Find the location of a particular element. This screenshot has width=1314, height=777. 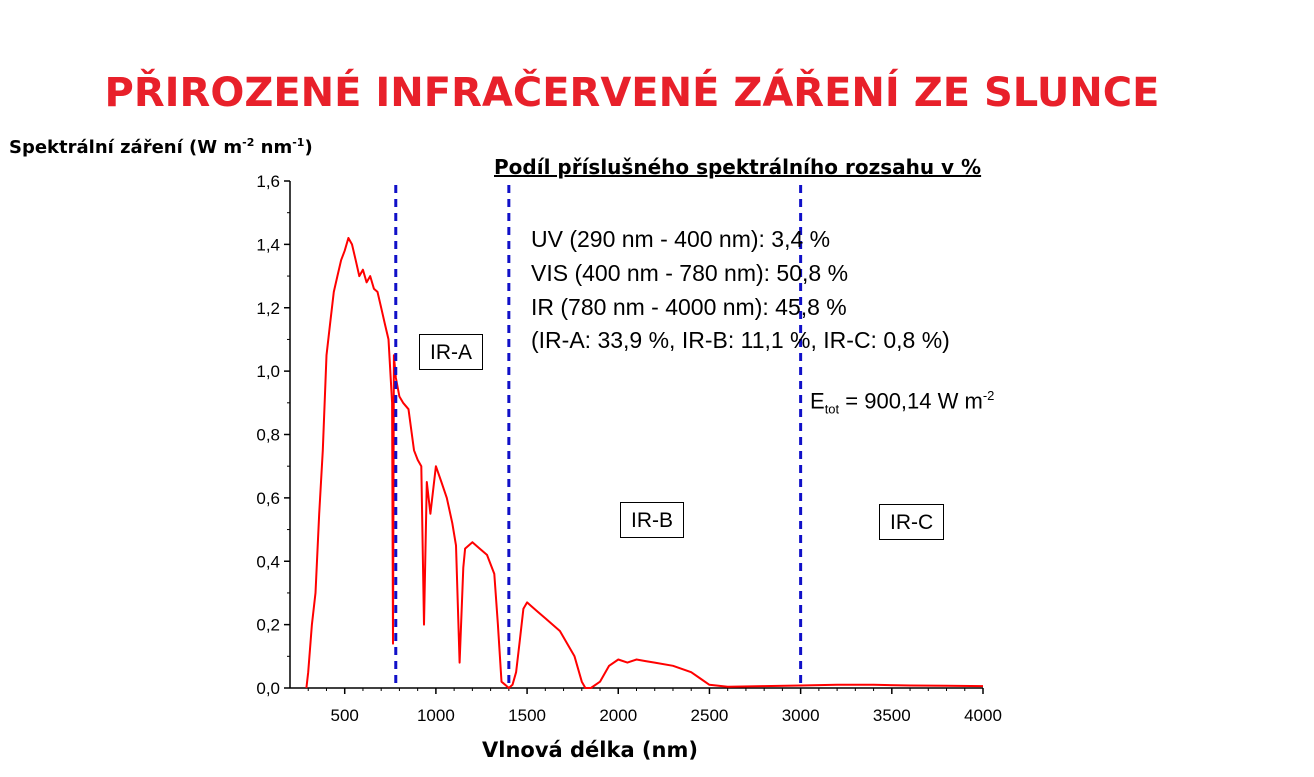

x-tick-label: 2500 is located at coordinates (710, 715).